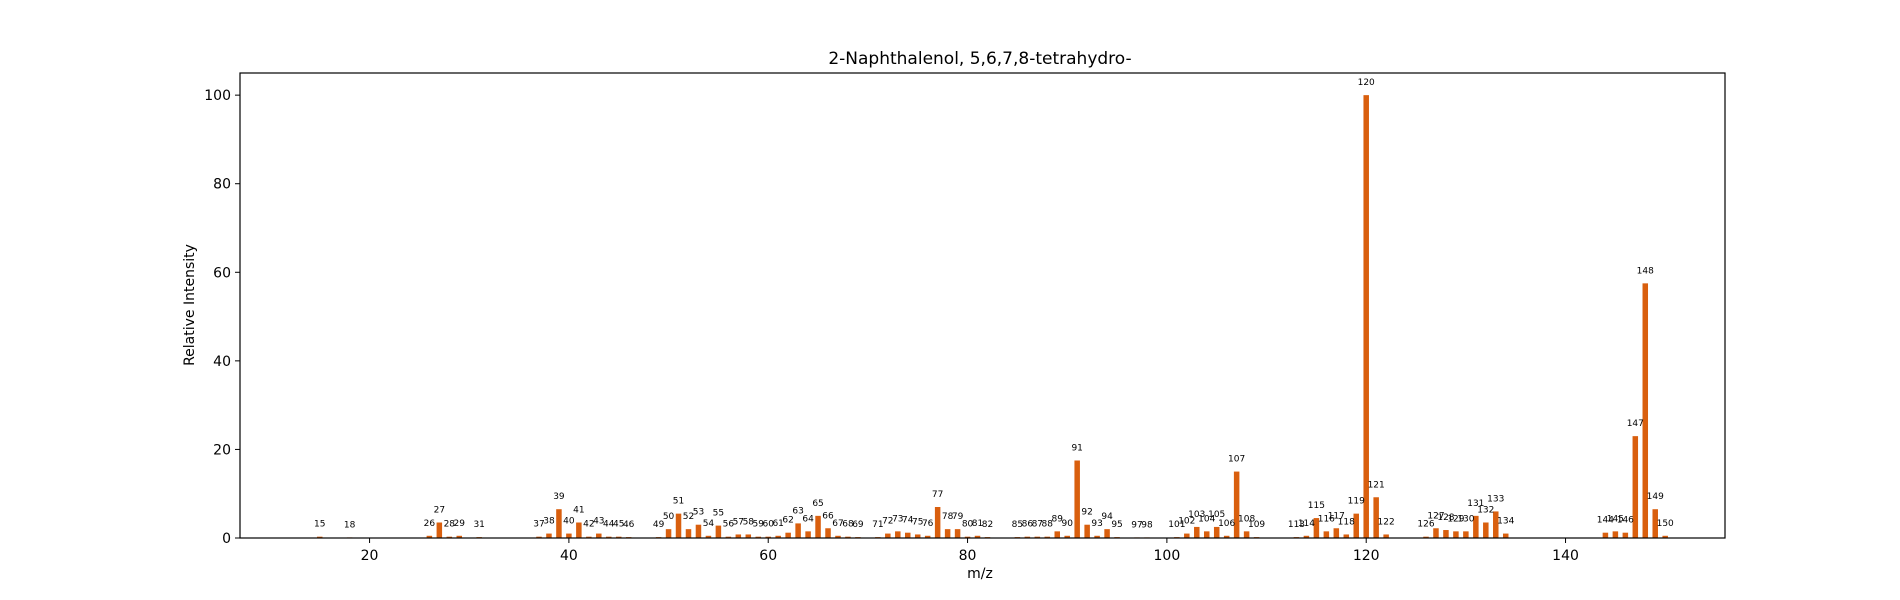 The width and height of the screenshot is (1900, 600). Describe the element at coordinates (669, 517) in the screenshot. I see `peak-label-mz-50: 50` at that location.